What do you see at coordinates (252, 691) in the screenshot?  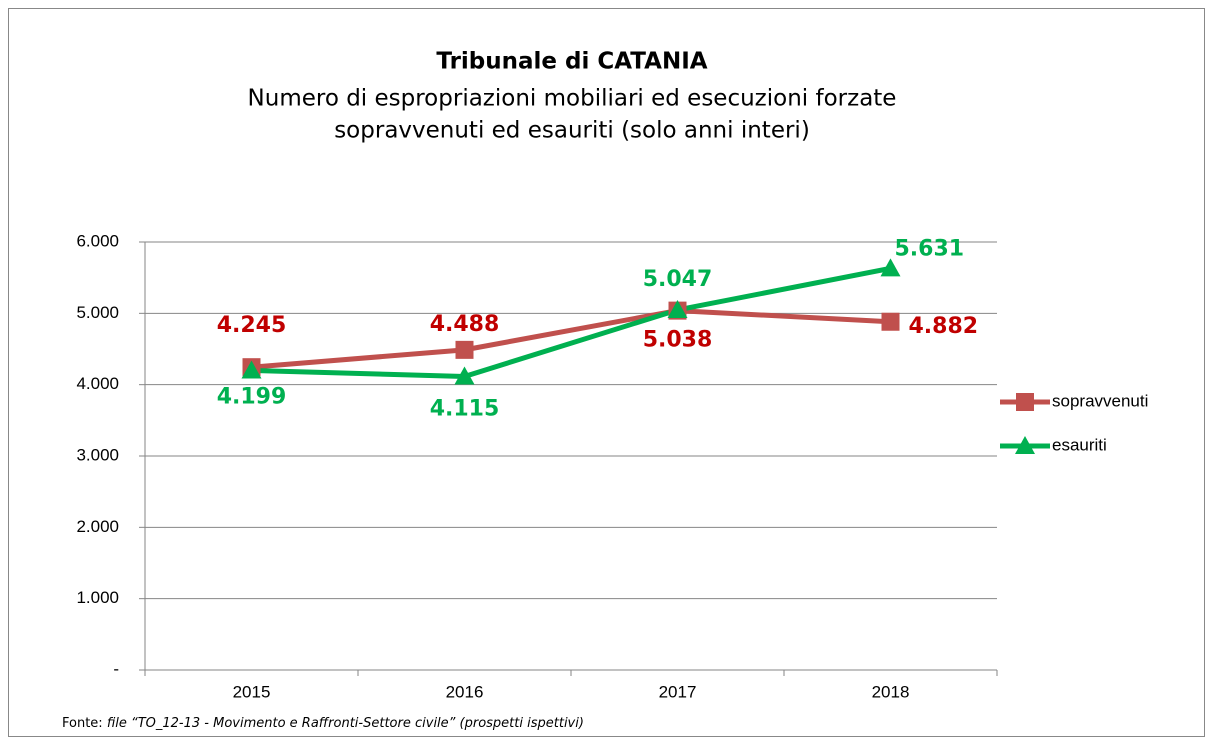 I see `x-tick-label: 2015` at bounding box center [252, 691].